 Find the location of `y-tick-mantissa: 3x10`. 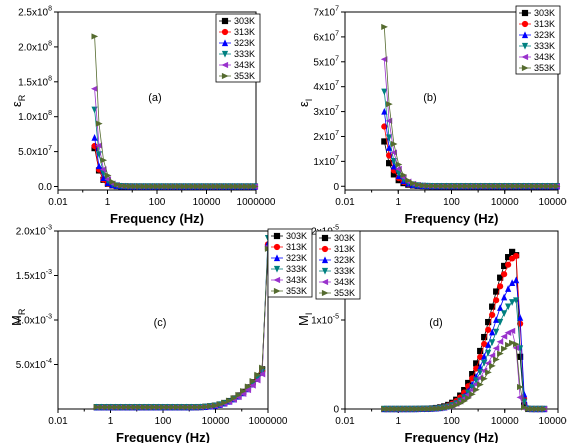

y-tick-mantissa: 3x10 is located at coordinates (324, 112).